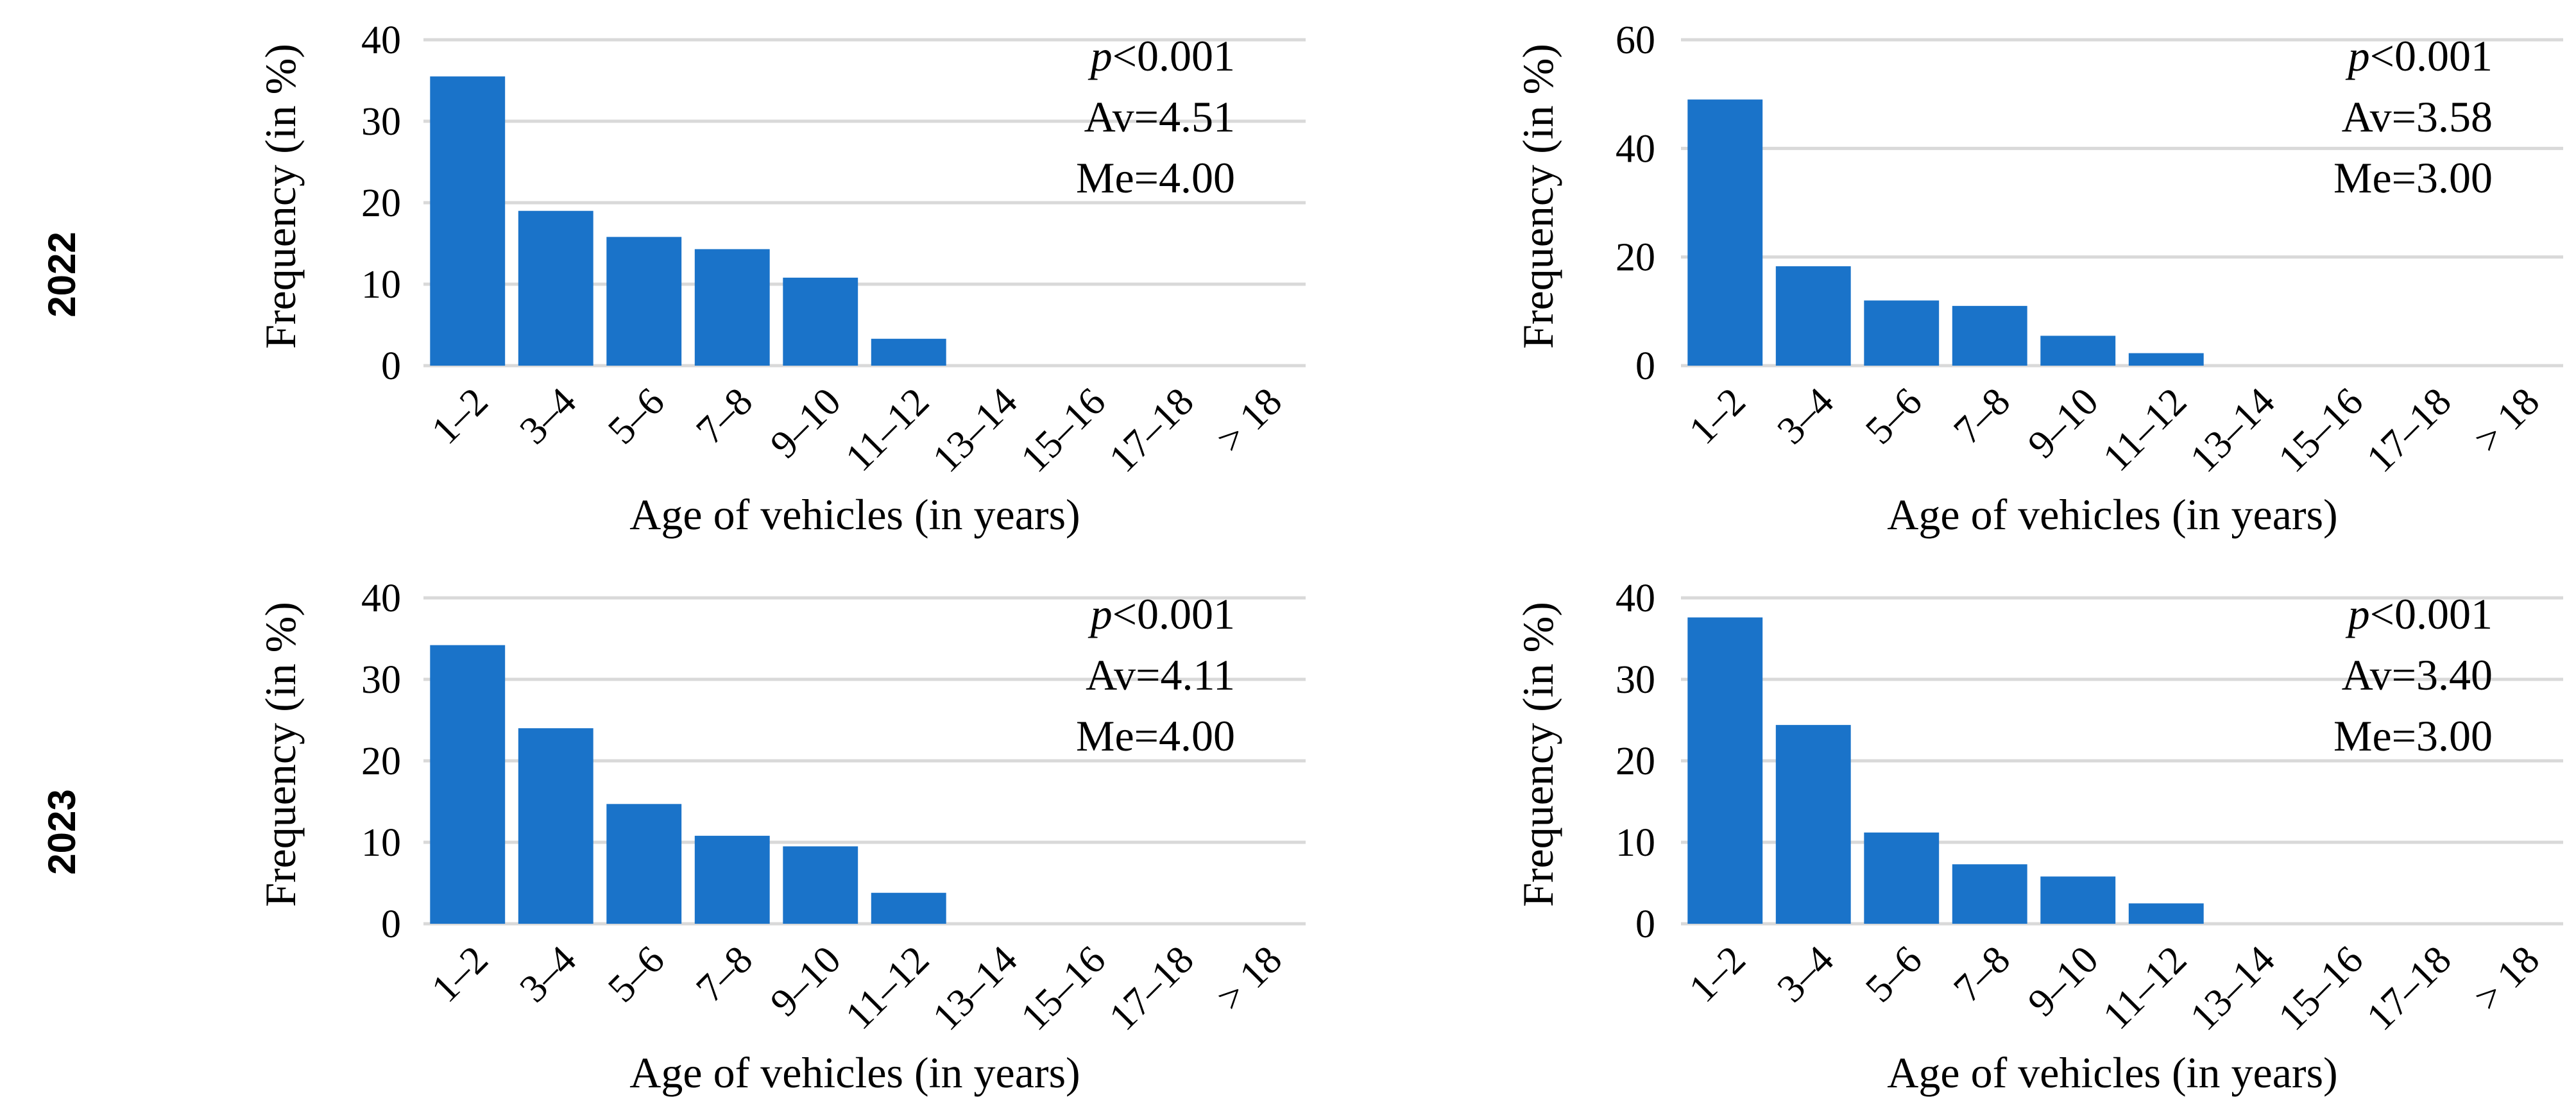  I want to click on annotation-average: Av=3.58, so click(2417, 116).